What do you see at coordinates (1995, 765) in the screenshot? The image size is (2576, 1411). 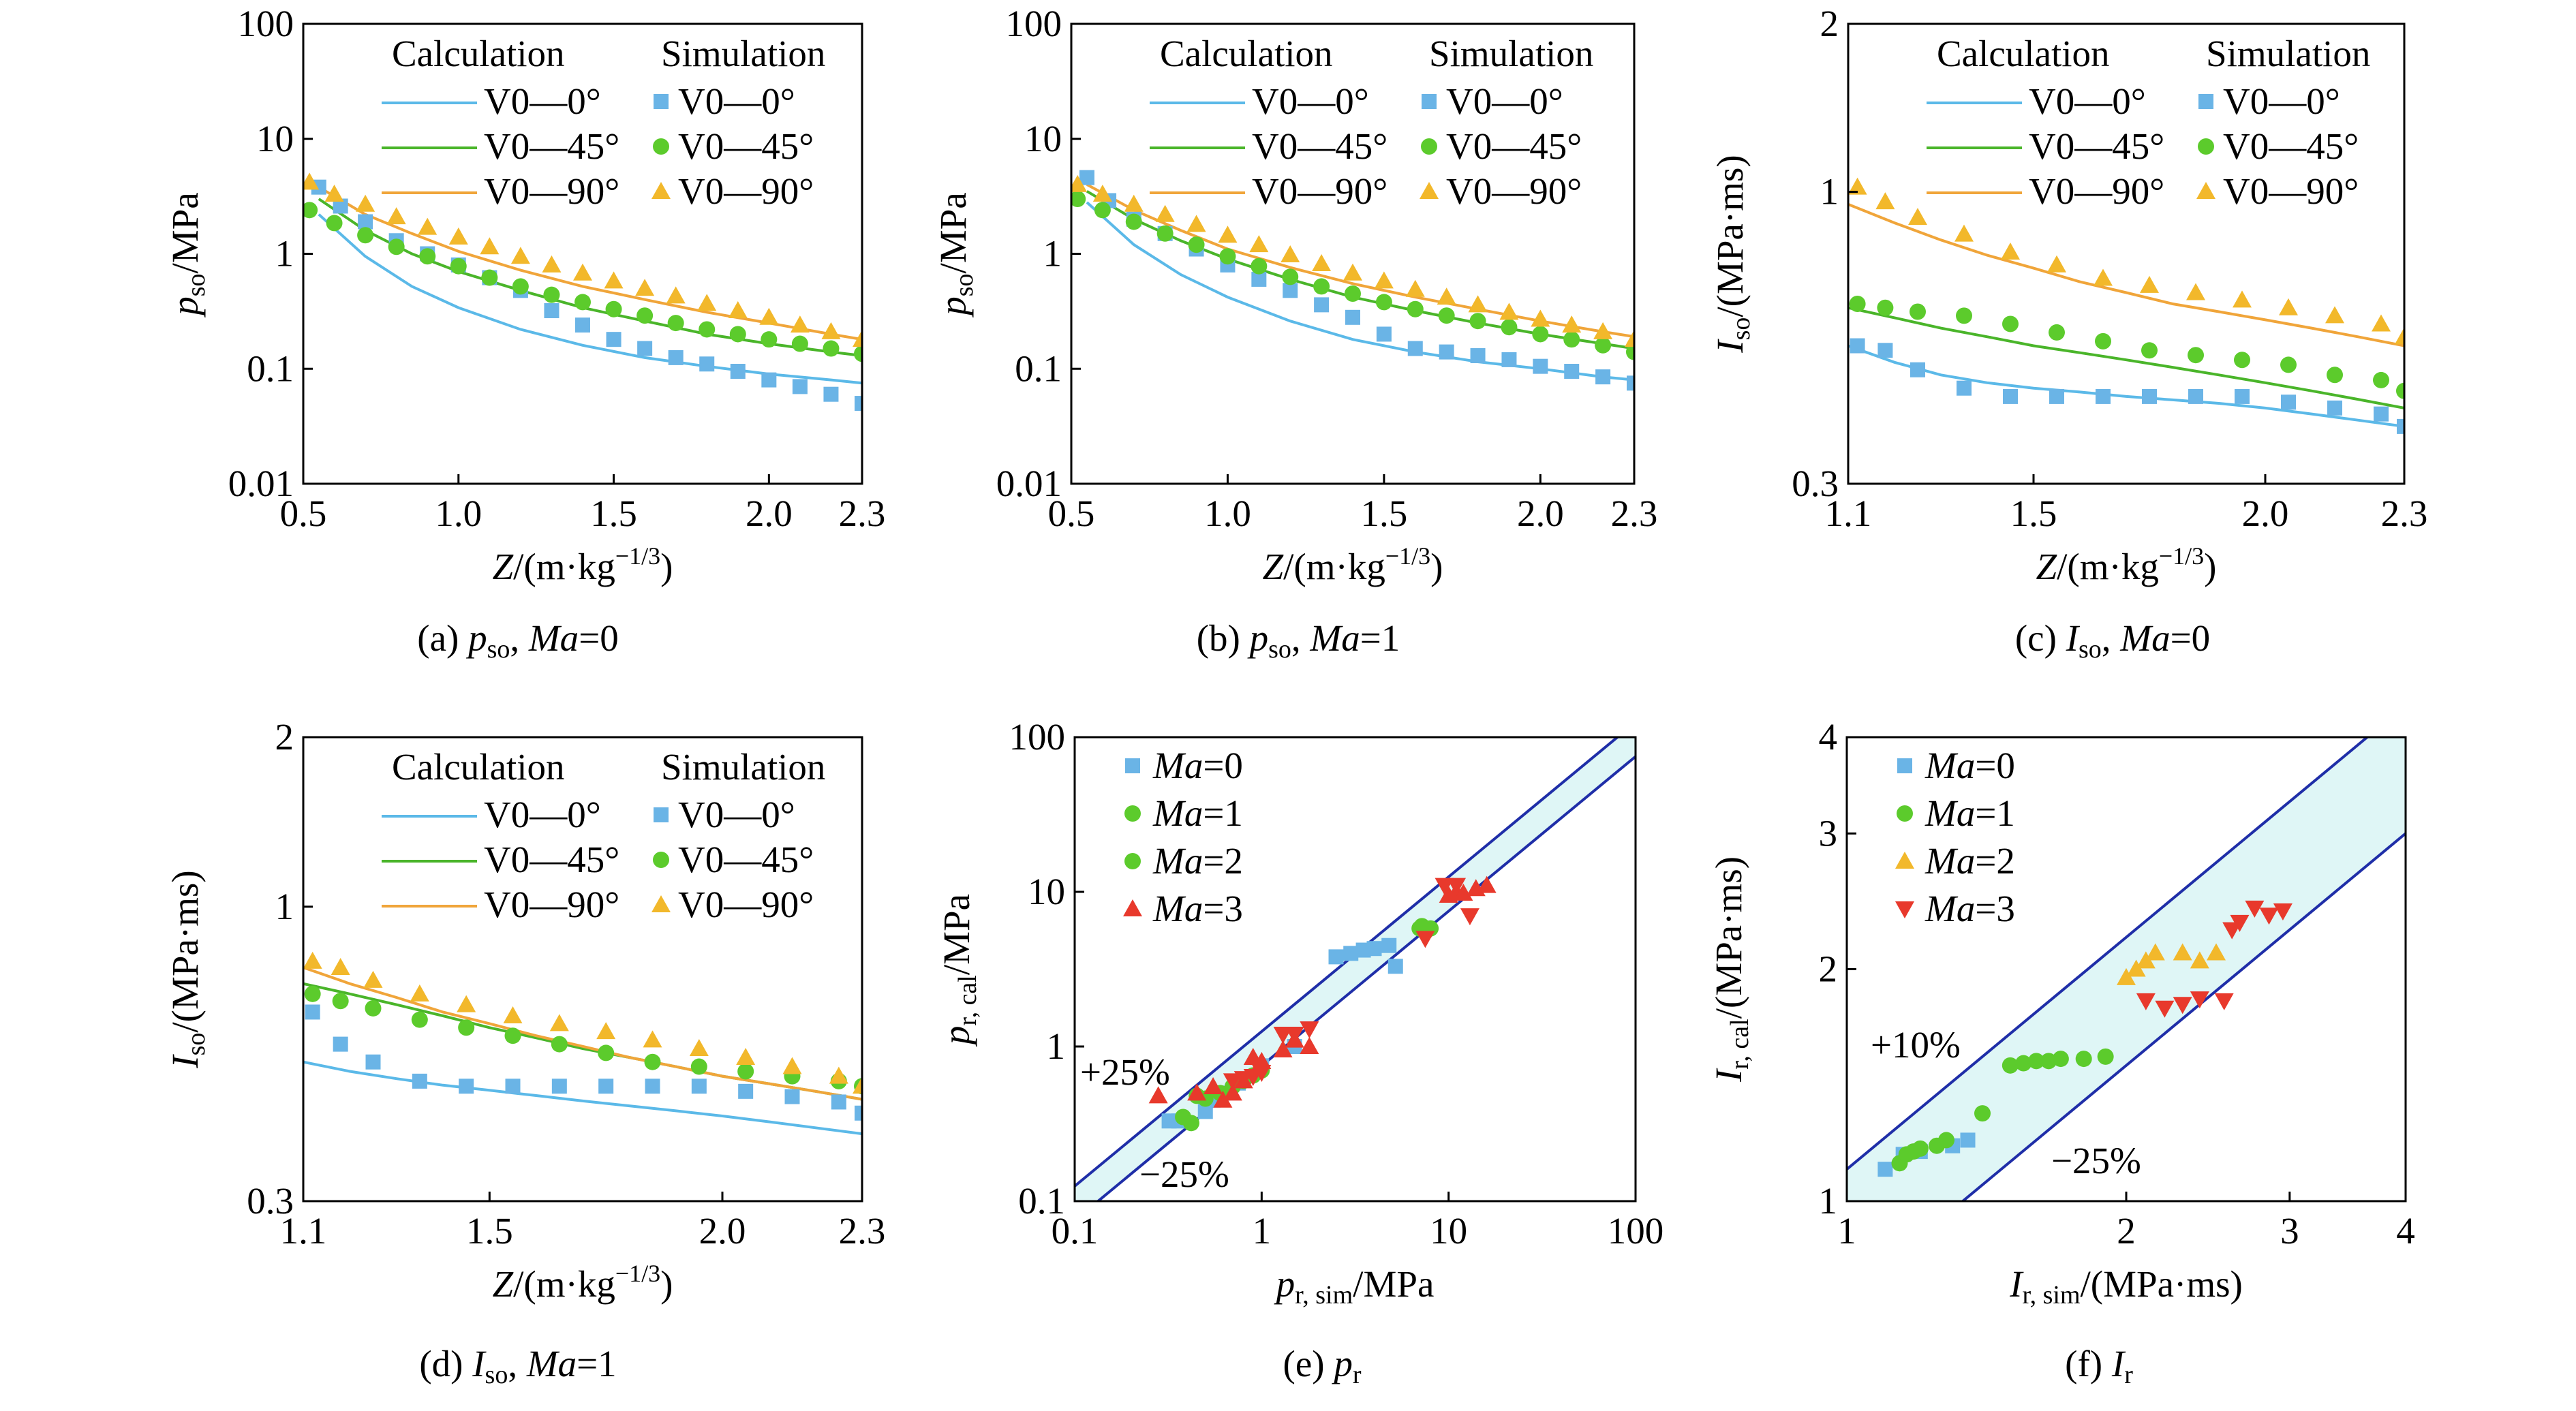 I see `legend-label-value: =0` at bounding box center [1995, 765].